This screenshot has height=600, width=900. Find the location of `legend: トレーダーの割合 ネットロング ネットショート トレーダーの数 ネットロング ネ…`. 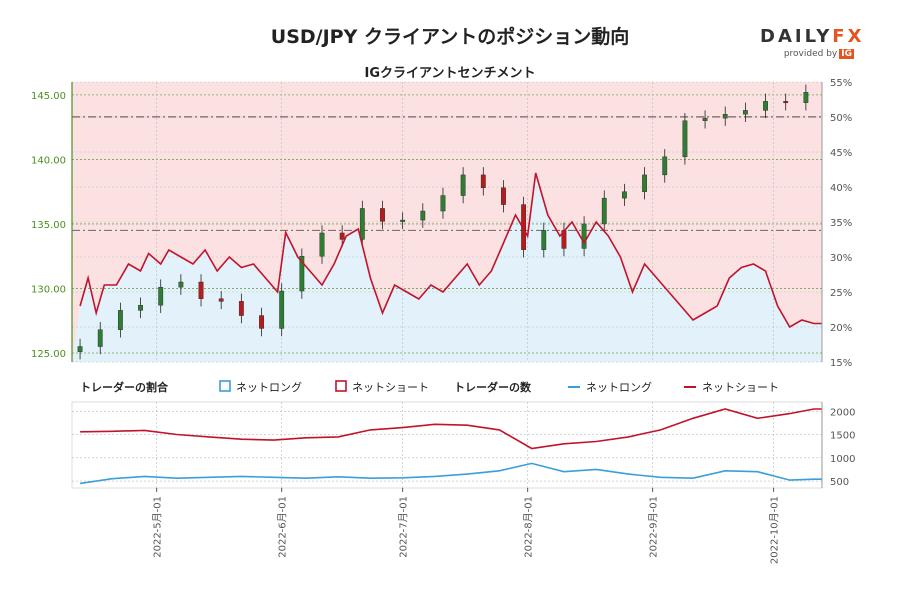

legend: トレーダーの割合 ネットロング ネットショート トレーダーの数 ネットロング ネ… is located at coordinates (429, 387).